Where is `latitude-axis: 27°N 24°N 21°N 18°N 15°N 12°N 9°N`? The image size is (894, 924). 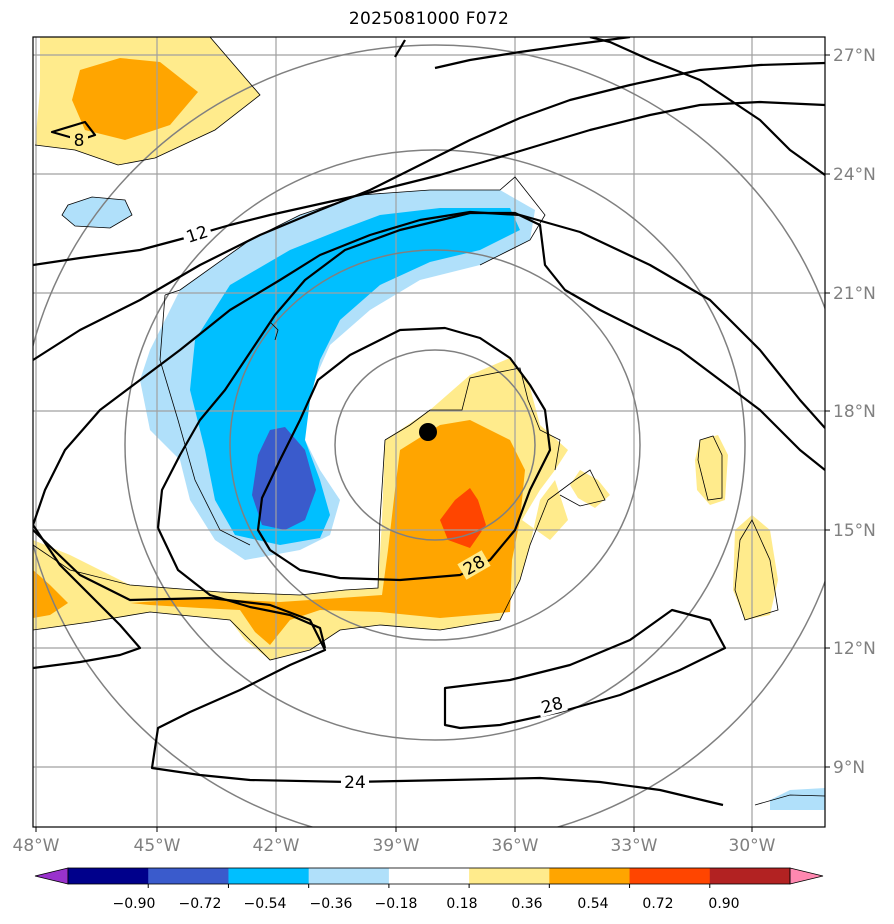
latitude-axis: 27°N 24°N 21°N 18°N 15°N 12°N 9°N is located at coordinates (854, 412).